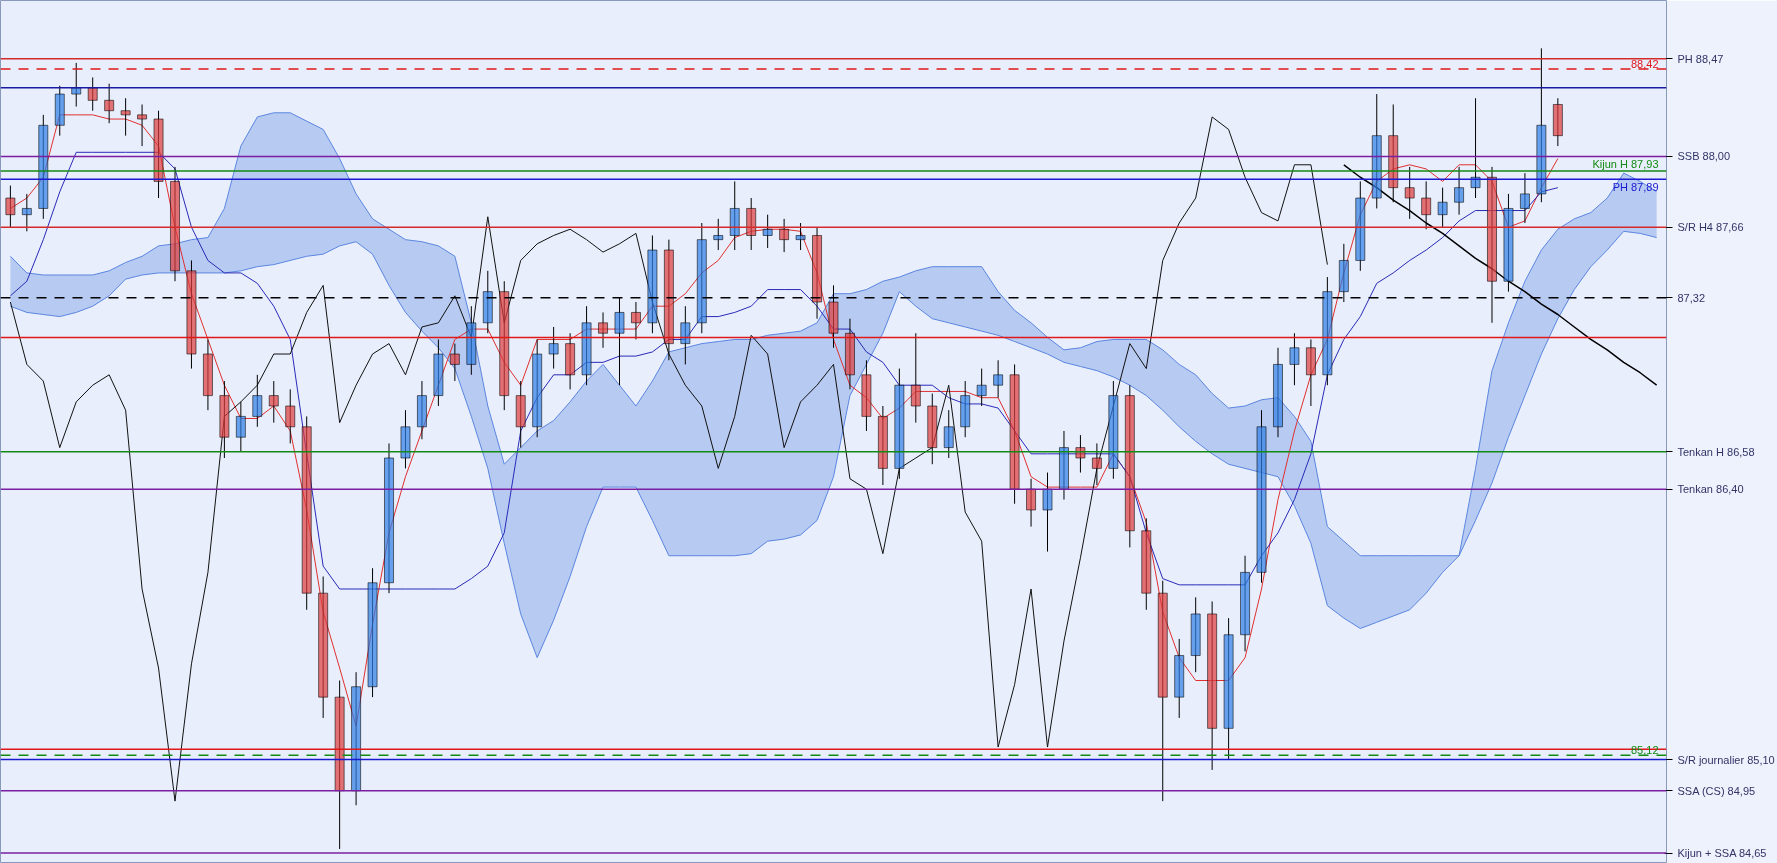 This screenshot has height=863, width=1777. What do you see at coordinates (1704, 156) in the screenshot?
I see `y-tick-label: SSB 88,00` at bounding box center [1704, 156].